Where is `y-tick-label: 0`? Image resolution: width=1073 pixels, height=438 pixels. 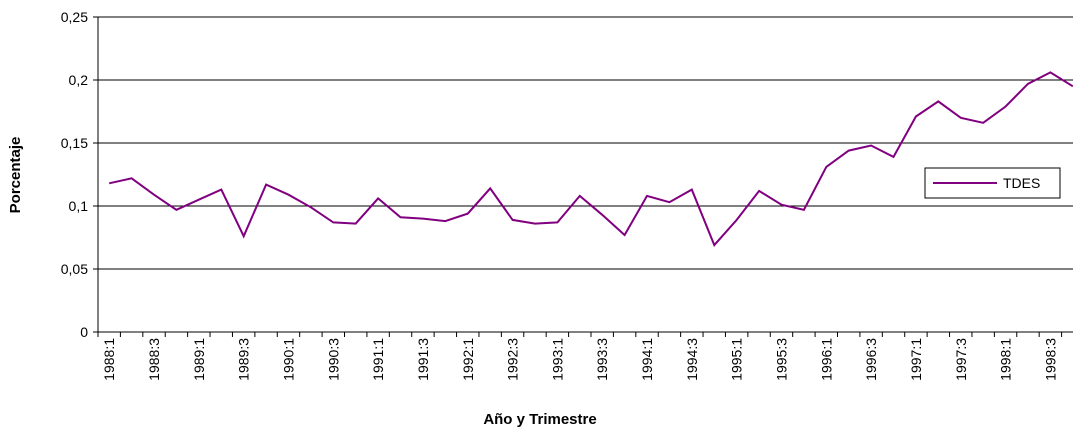 y-tick-label: 0 is located at coordinates (84, 332).